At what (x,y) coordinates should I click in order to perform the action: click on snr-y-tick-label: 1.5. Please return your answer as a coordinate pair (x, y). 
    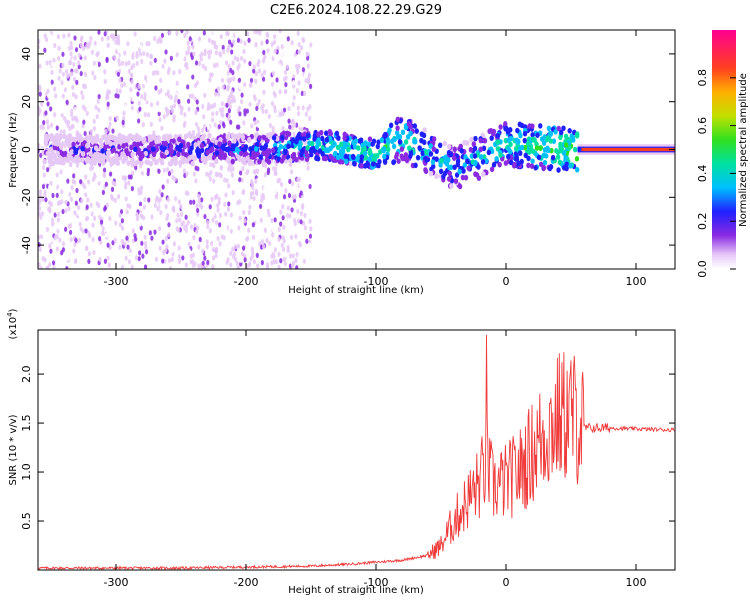
    Looking at the image, I should click on (26, 423).